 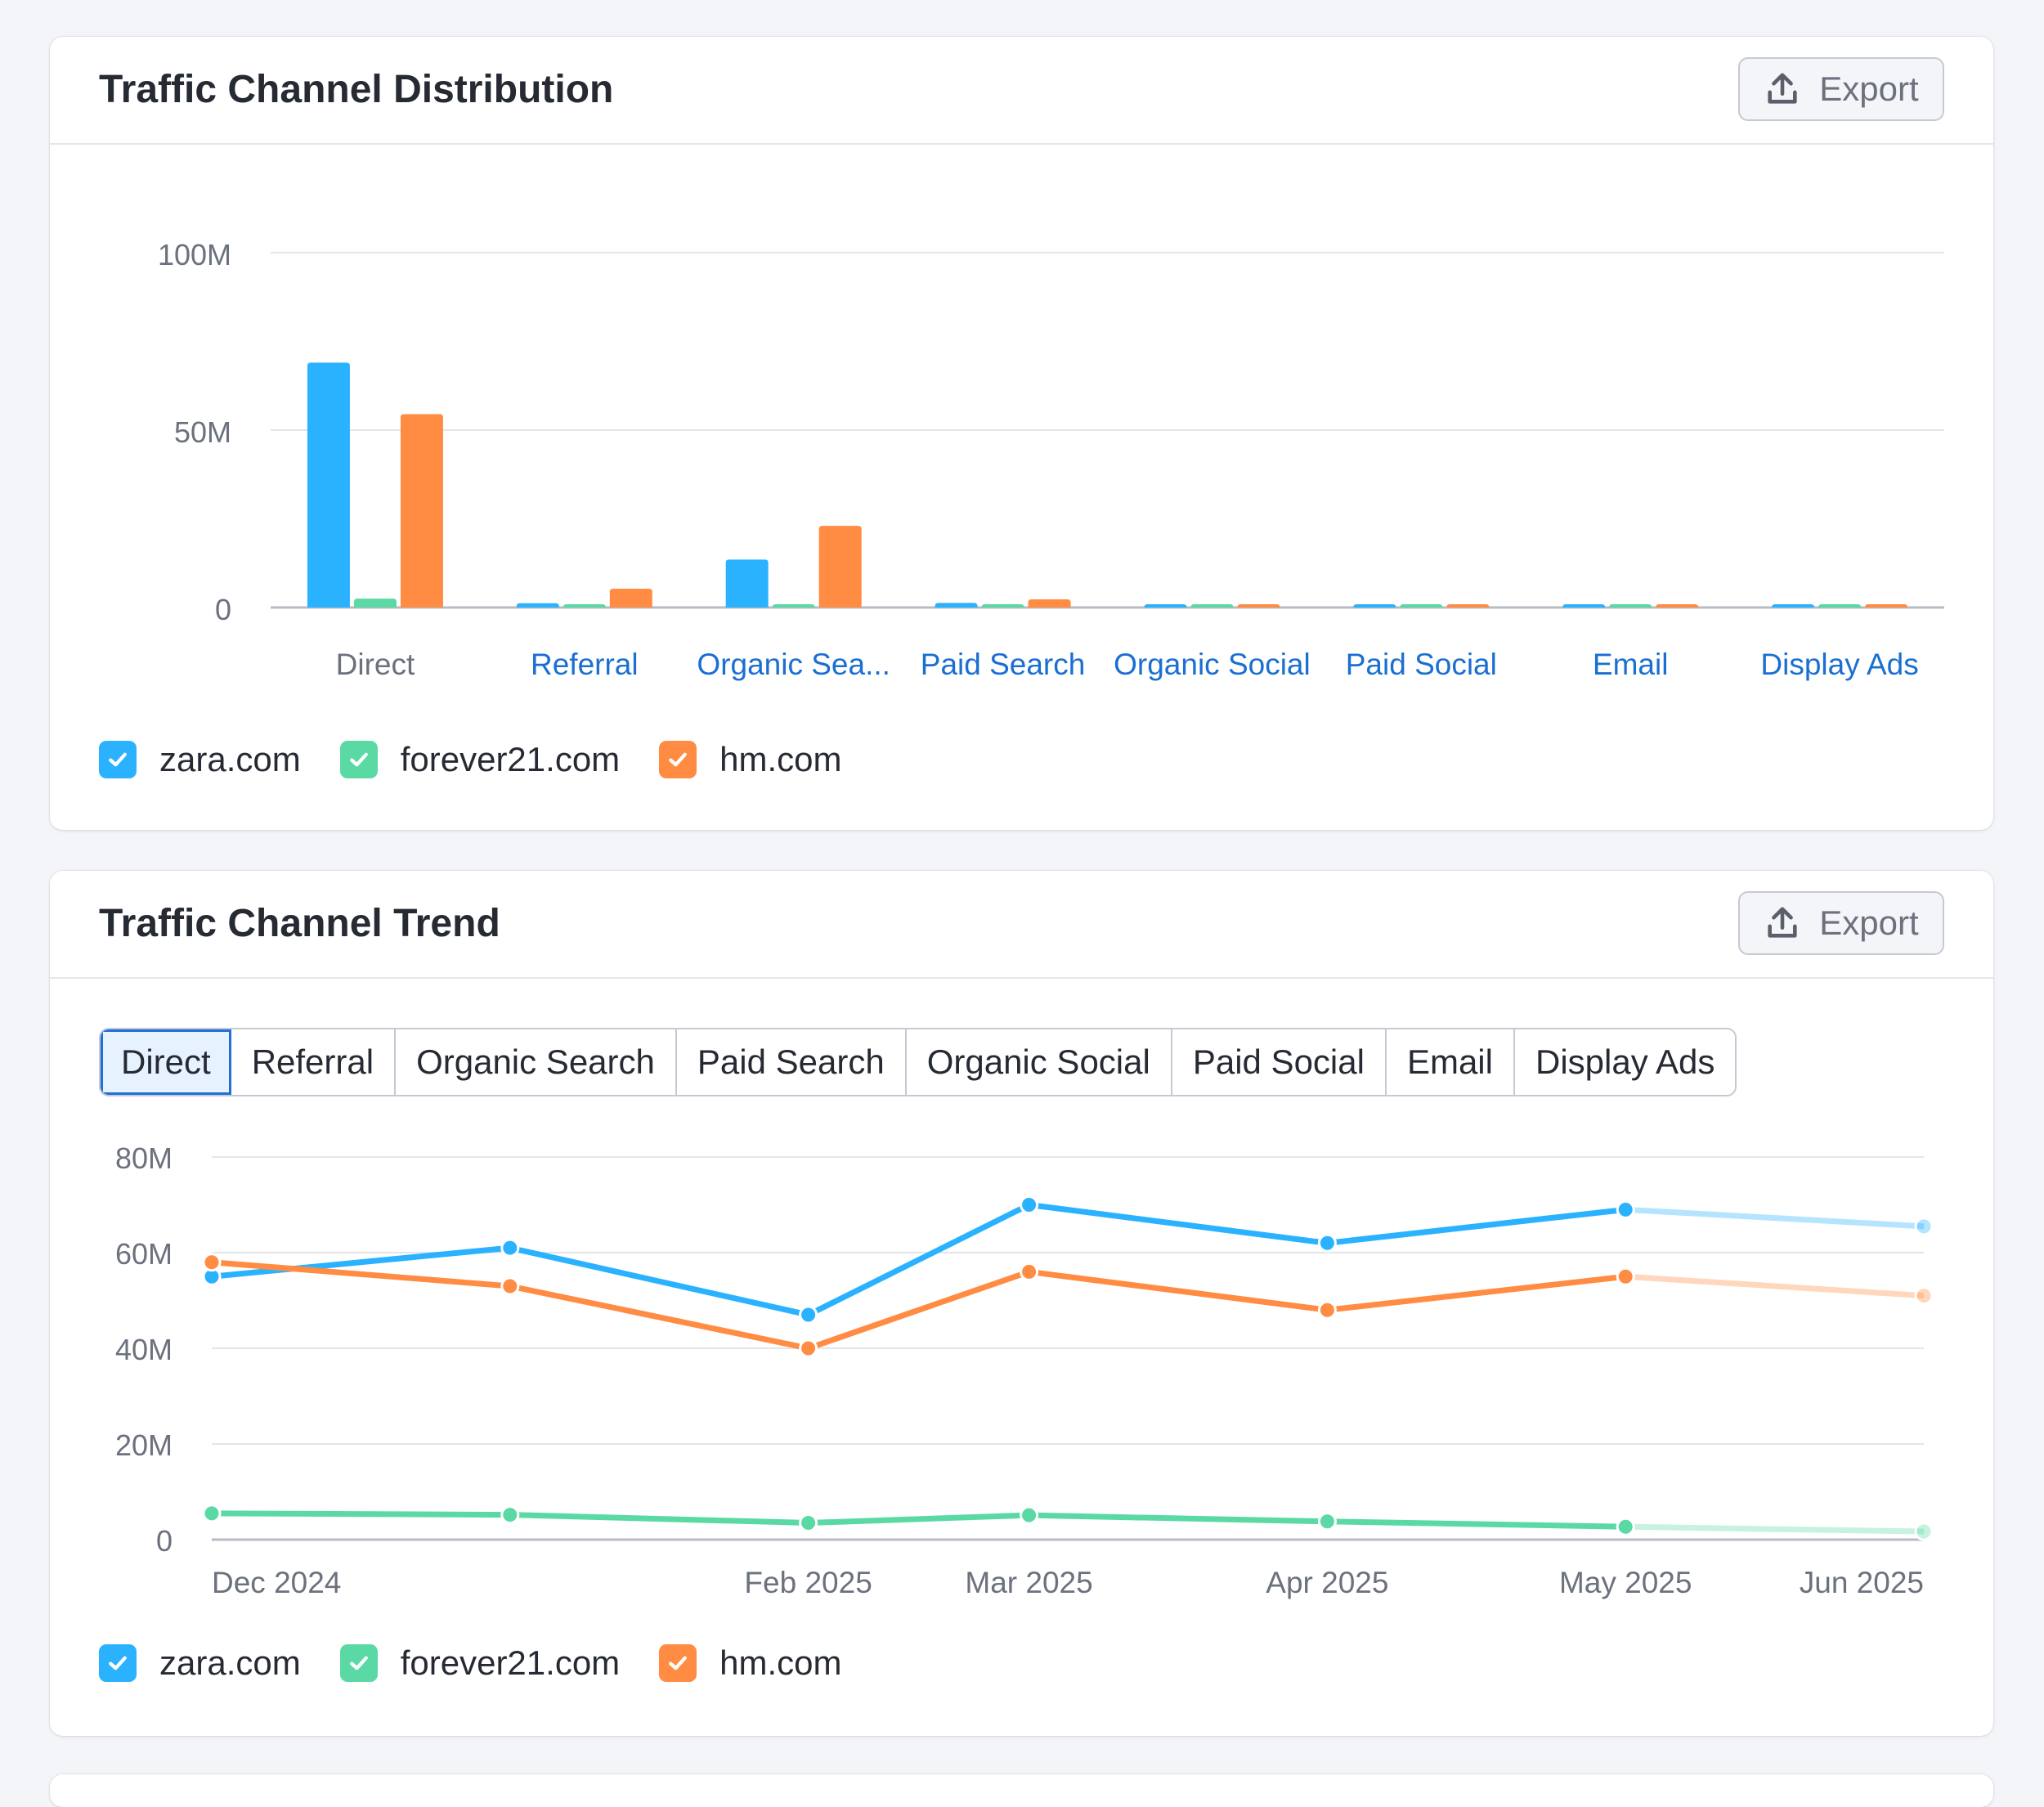 What do you see at coordinates (1279, 1062) in the screenshot?
I see `tab-paid-social: Paid Social` at bounding box center [1279, 1062].